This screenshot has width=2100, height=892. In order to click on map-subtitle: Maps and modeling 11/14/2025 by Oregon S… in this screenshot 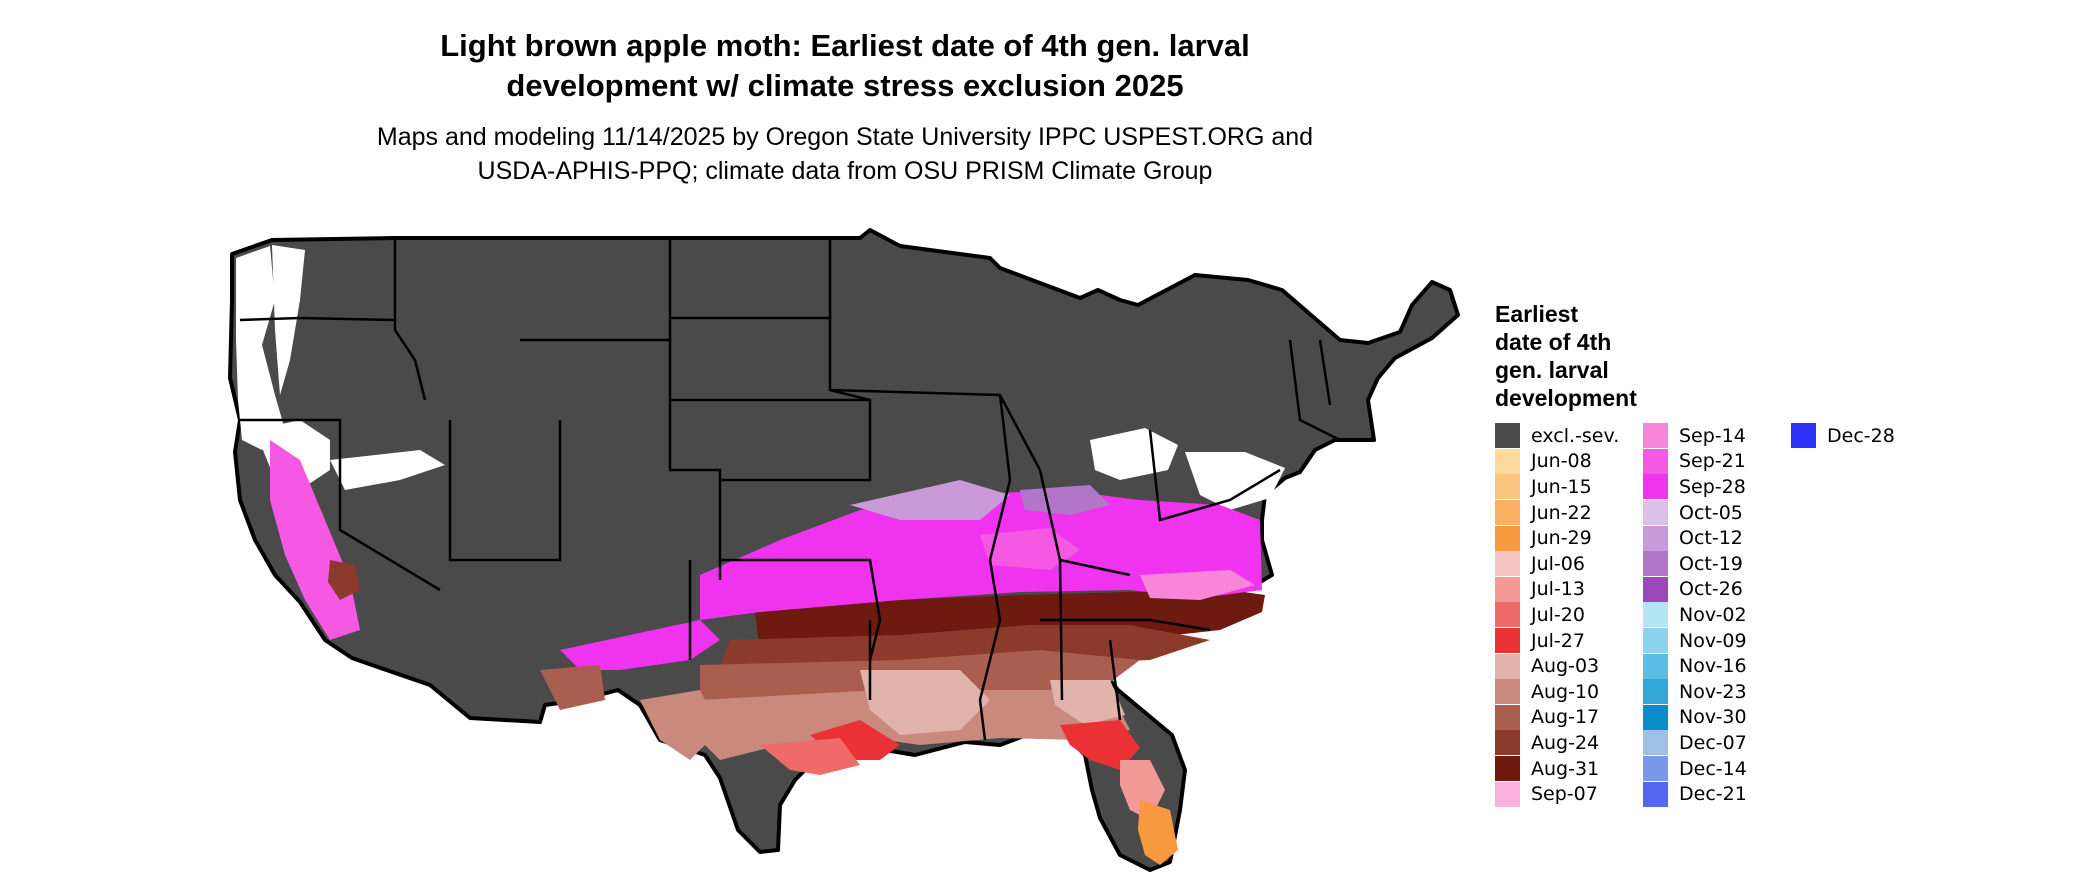, I will do `click(845, 154)`.